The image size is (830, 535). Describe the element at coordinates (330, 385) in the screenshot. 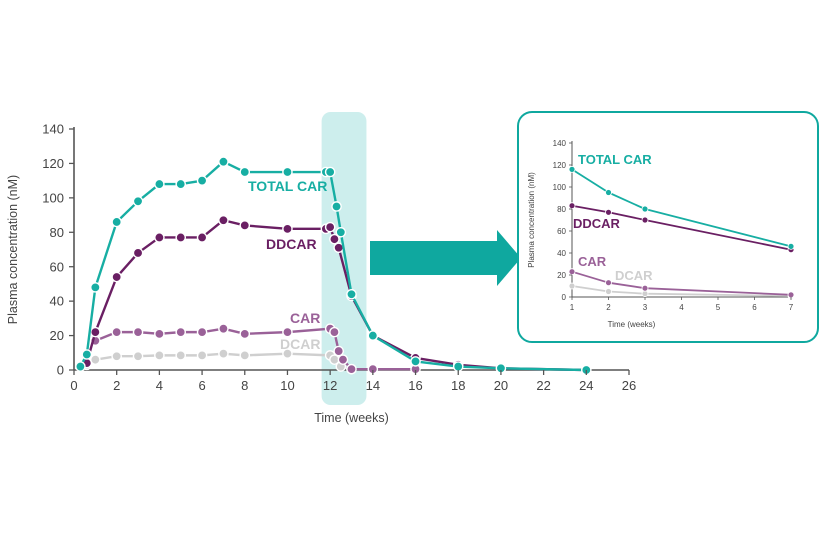

I see `x-tick-label: 12` at that location.